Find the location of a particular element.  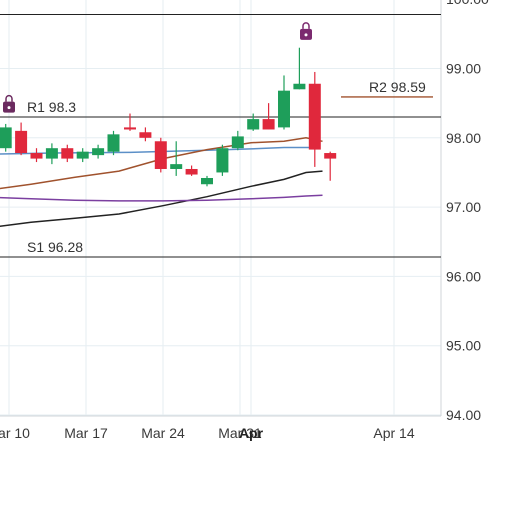

y-tick-label: 94.00 is located at coordinates (463, 415).